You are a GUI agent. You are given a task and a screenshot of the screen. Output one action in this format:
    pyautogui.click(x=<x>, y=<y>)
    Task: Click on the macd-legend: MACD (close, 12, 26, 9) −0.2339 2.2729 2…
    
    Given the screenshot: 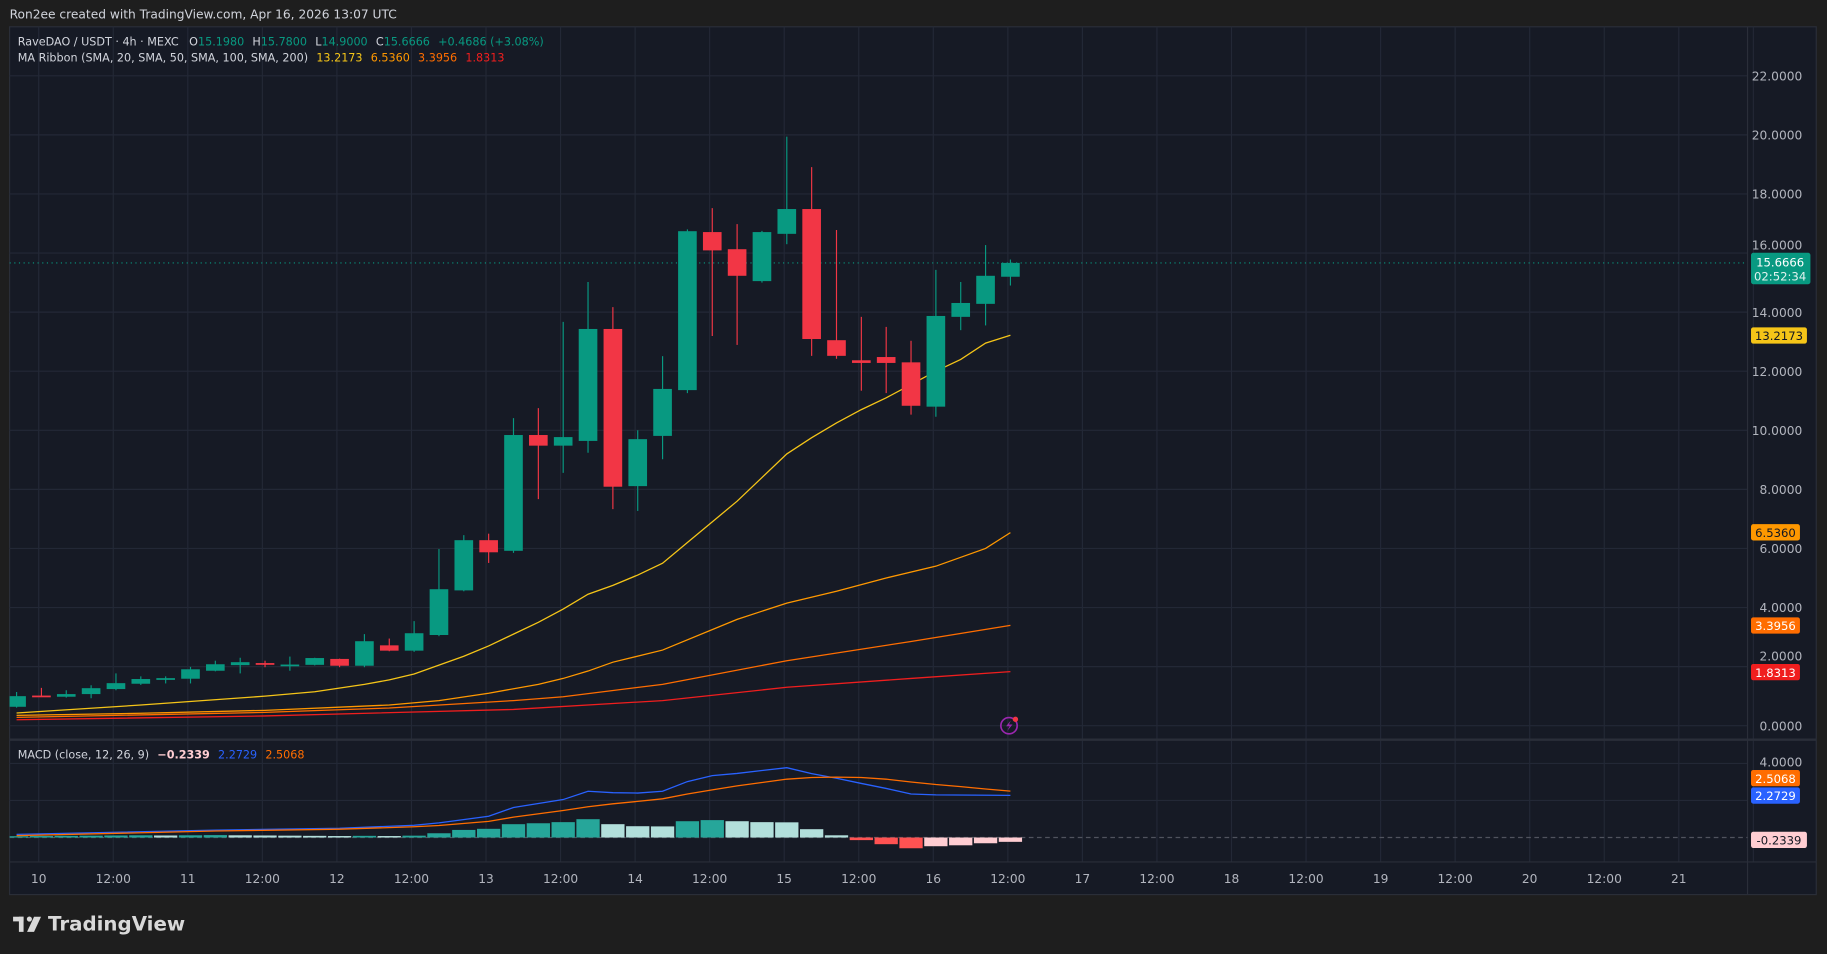 What is the action you would take?
    pyautogui.click(x=161, y=754)
    